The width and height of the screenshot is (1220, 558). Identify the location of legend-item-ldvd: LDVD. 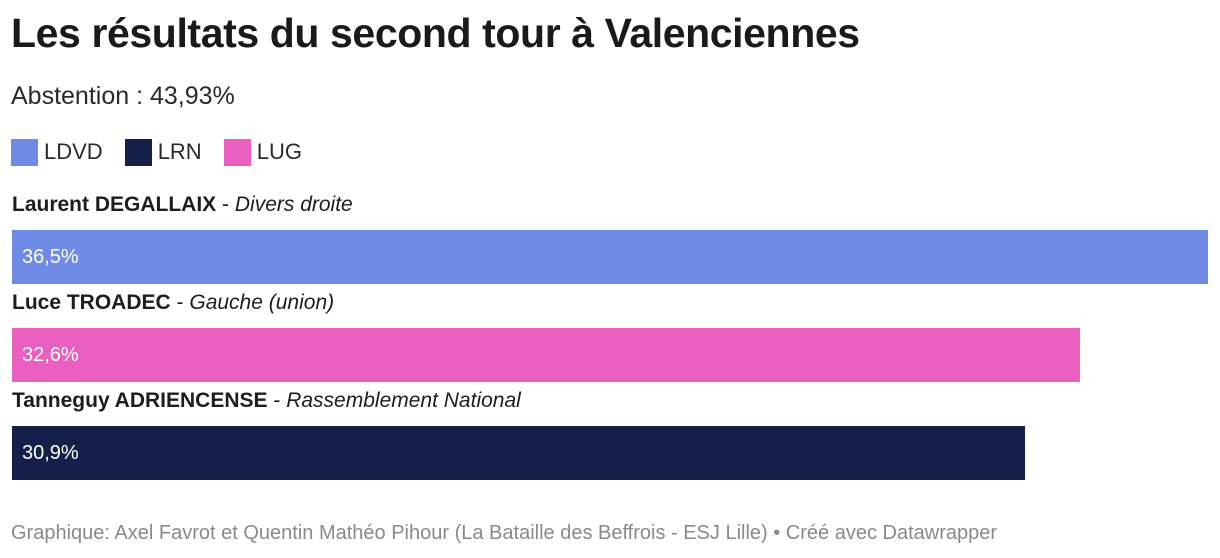
(57, 152).